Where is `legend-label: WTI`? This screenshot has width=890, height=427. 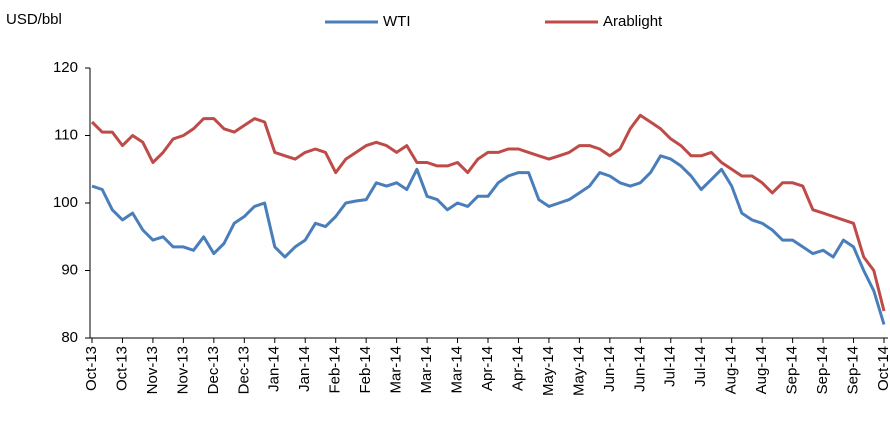
legend-label: WTI is located at coordinates (397, 21).